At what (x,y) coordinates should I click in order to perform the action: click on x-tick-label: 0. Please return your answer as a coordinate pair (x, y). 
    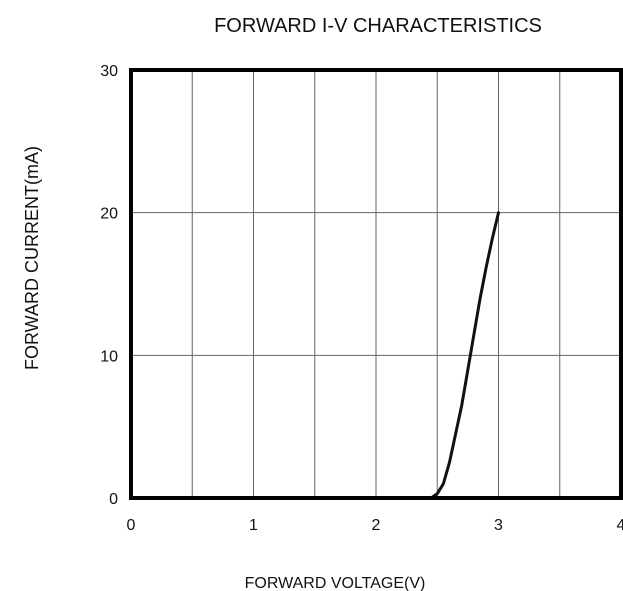
    Looking at the image, I should click on (131, 525).